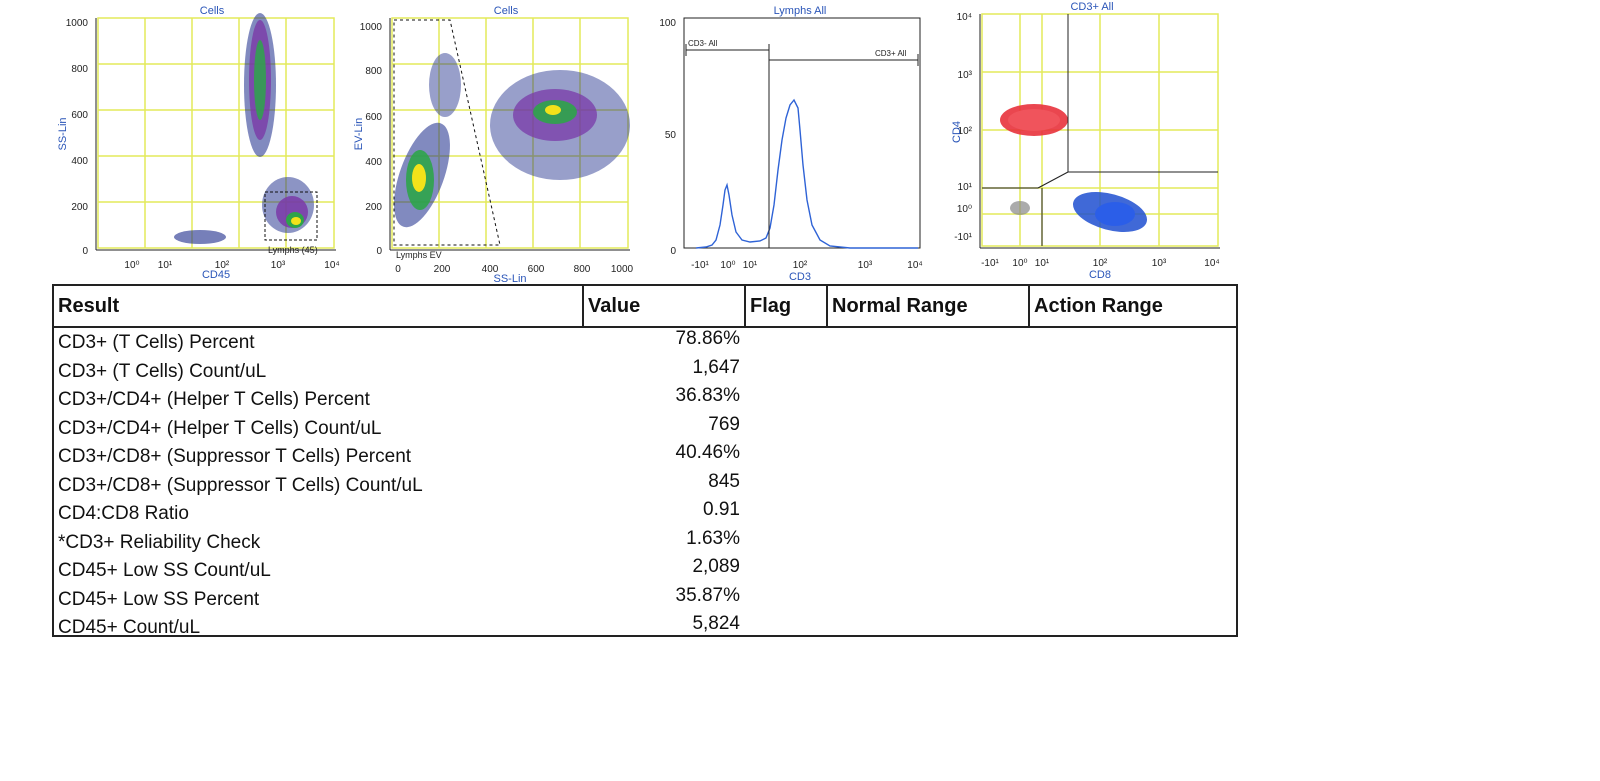  I want to click on result-value: 1,647, so click(716, 367).